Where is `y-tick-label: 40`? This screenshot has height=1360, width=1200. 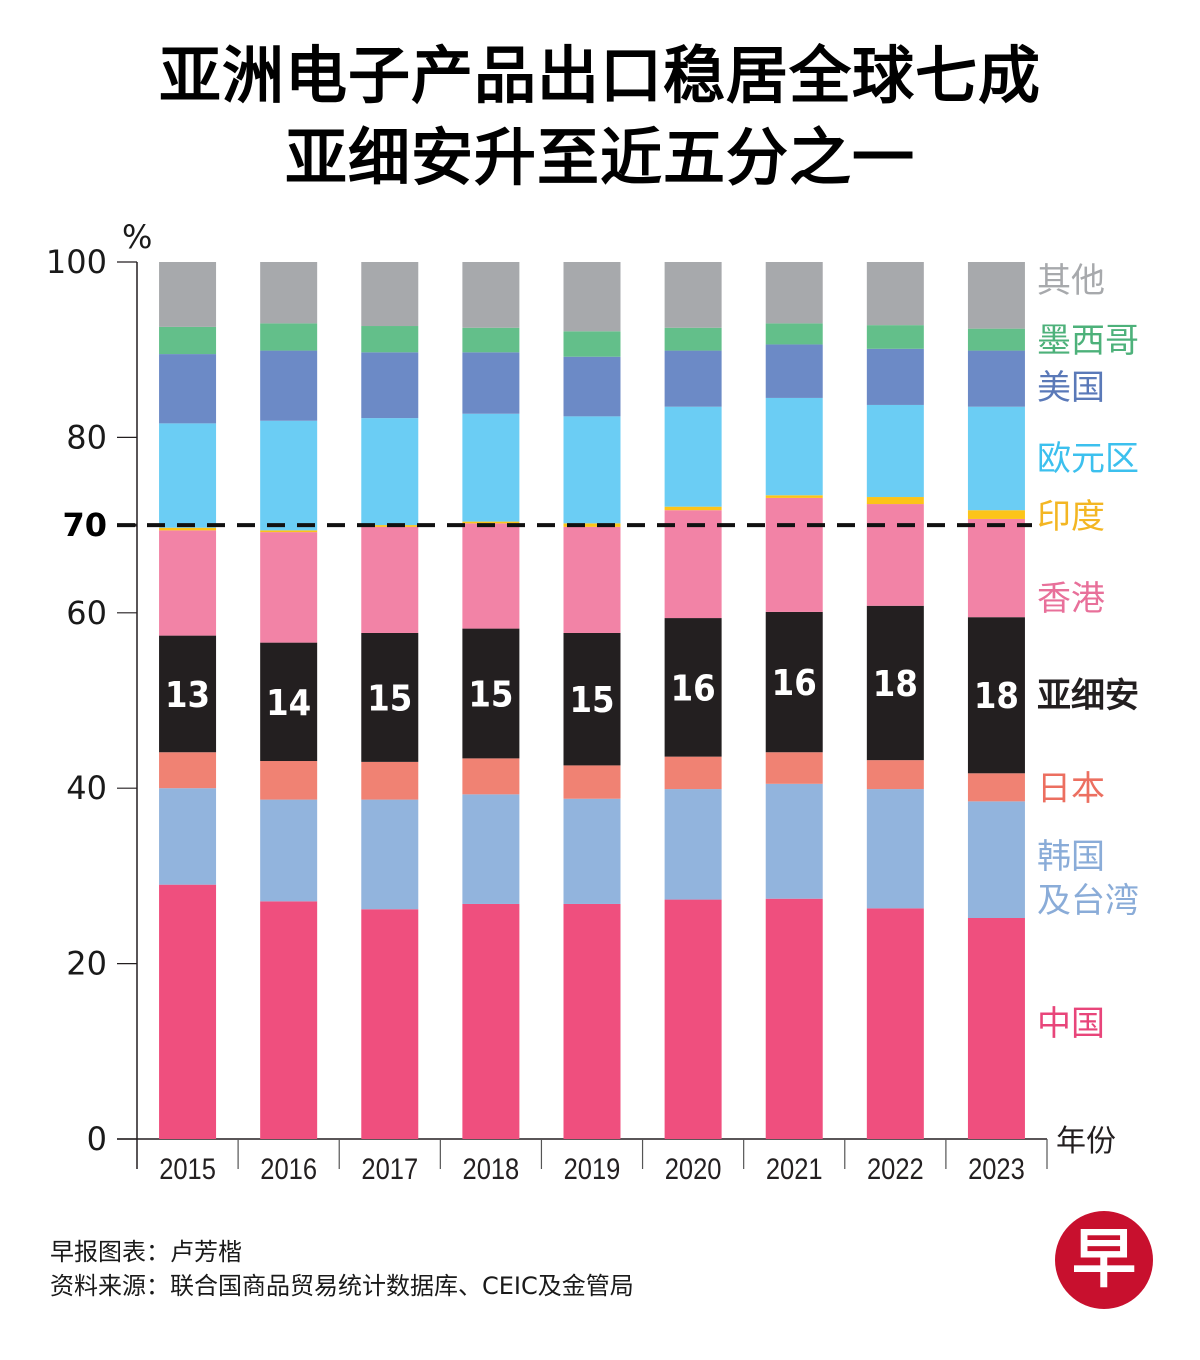 y-tick-label: 40 is located at coordinates (86, 788).